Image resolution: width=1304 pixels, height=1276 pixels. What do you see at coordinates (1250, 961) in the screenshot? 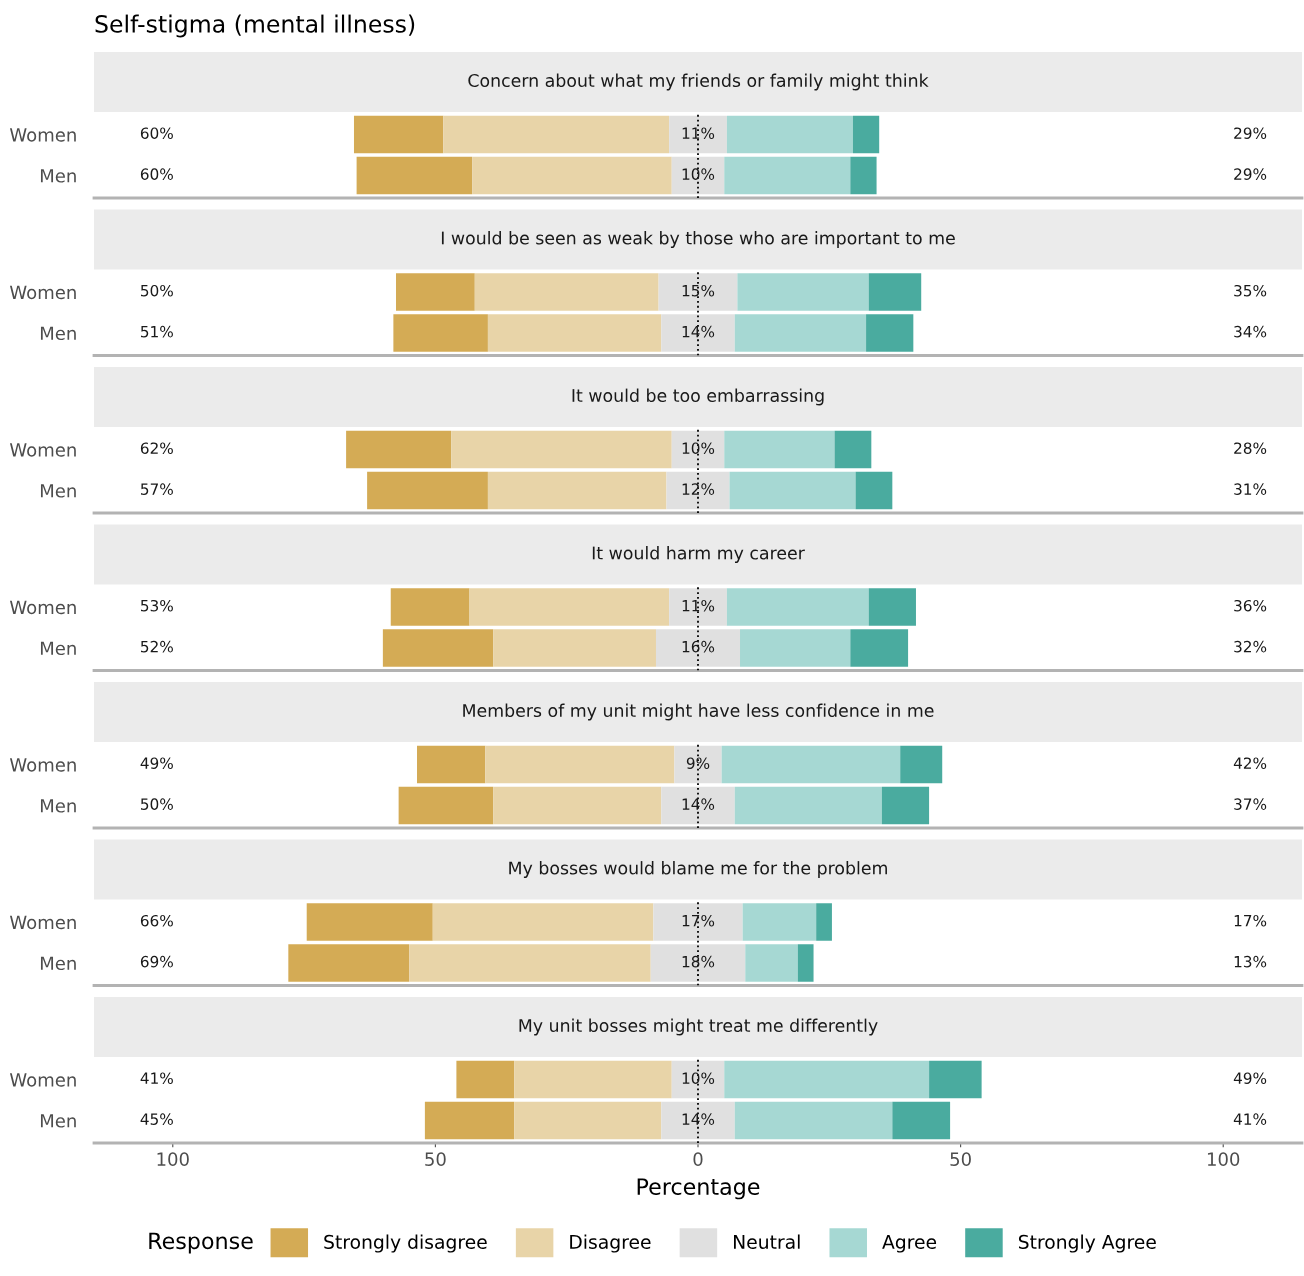
I see `annotation: 13%` at bounding box center [1250, 961].